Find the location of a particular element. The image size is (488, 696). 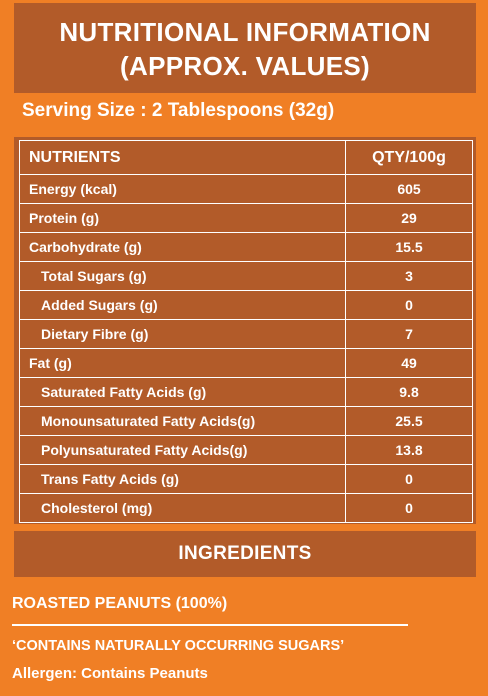

nutrient-qty: 15.5 is located at coordinates (409, 247).